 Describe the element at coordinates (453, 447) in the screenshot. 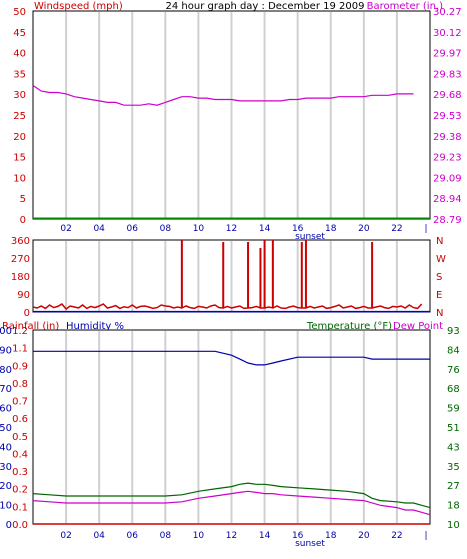

I see `y-tick-label: 43` at that location.